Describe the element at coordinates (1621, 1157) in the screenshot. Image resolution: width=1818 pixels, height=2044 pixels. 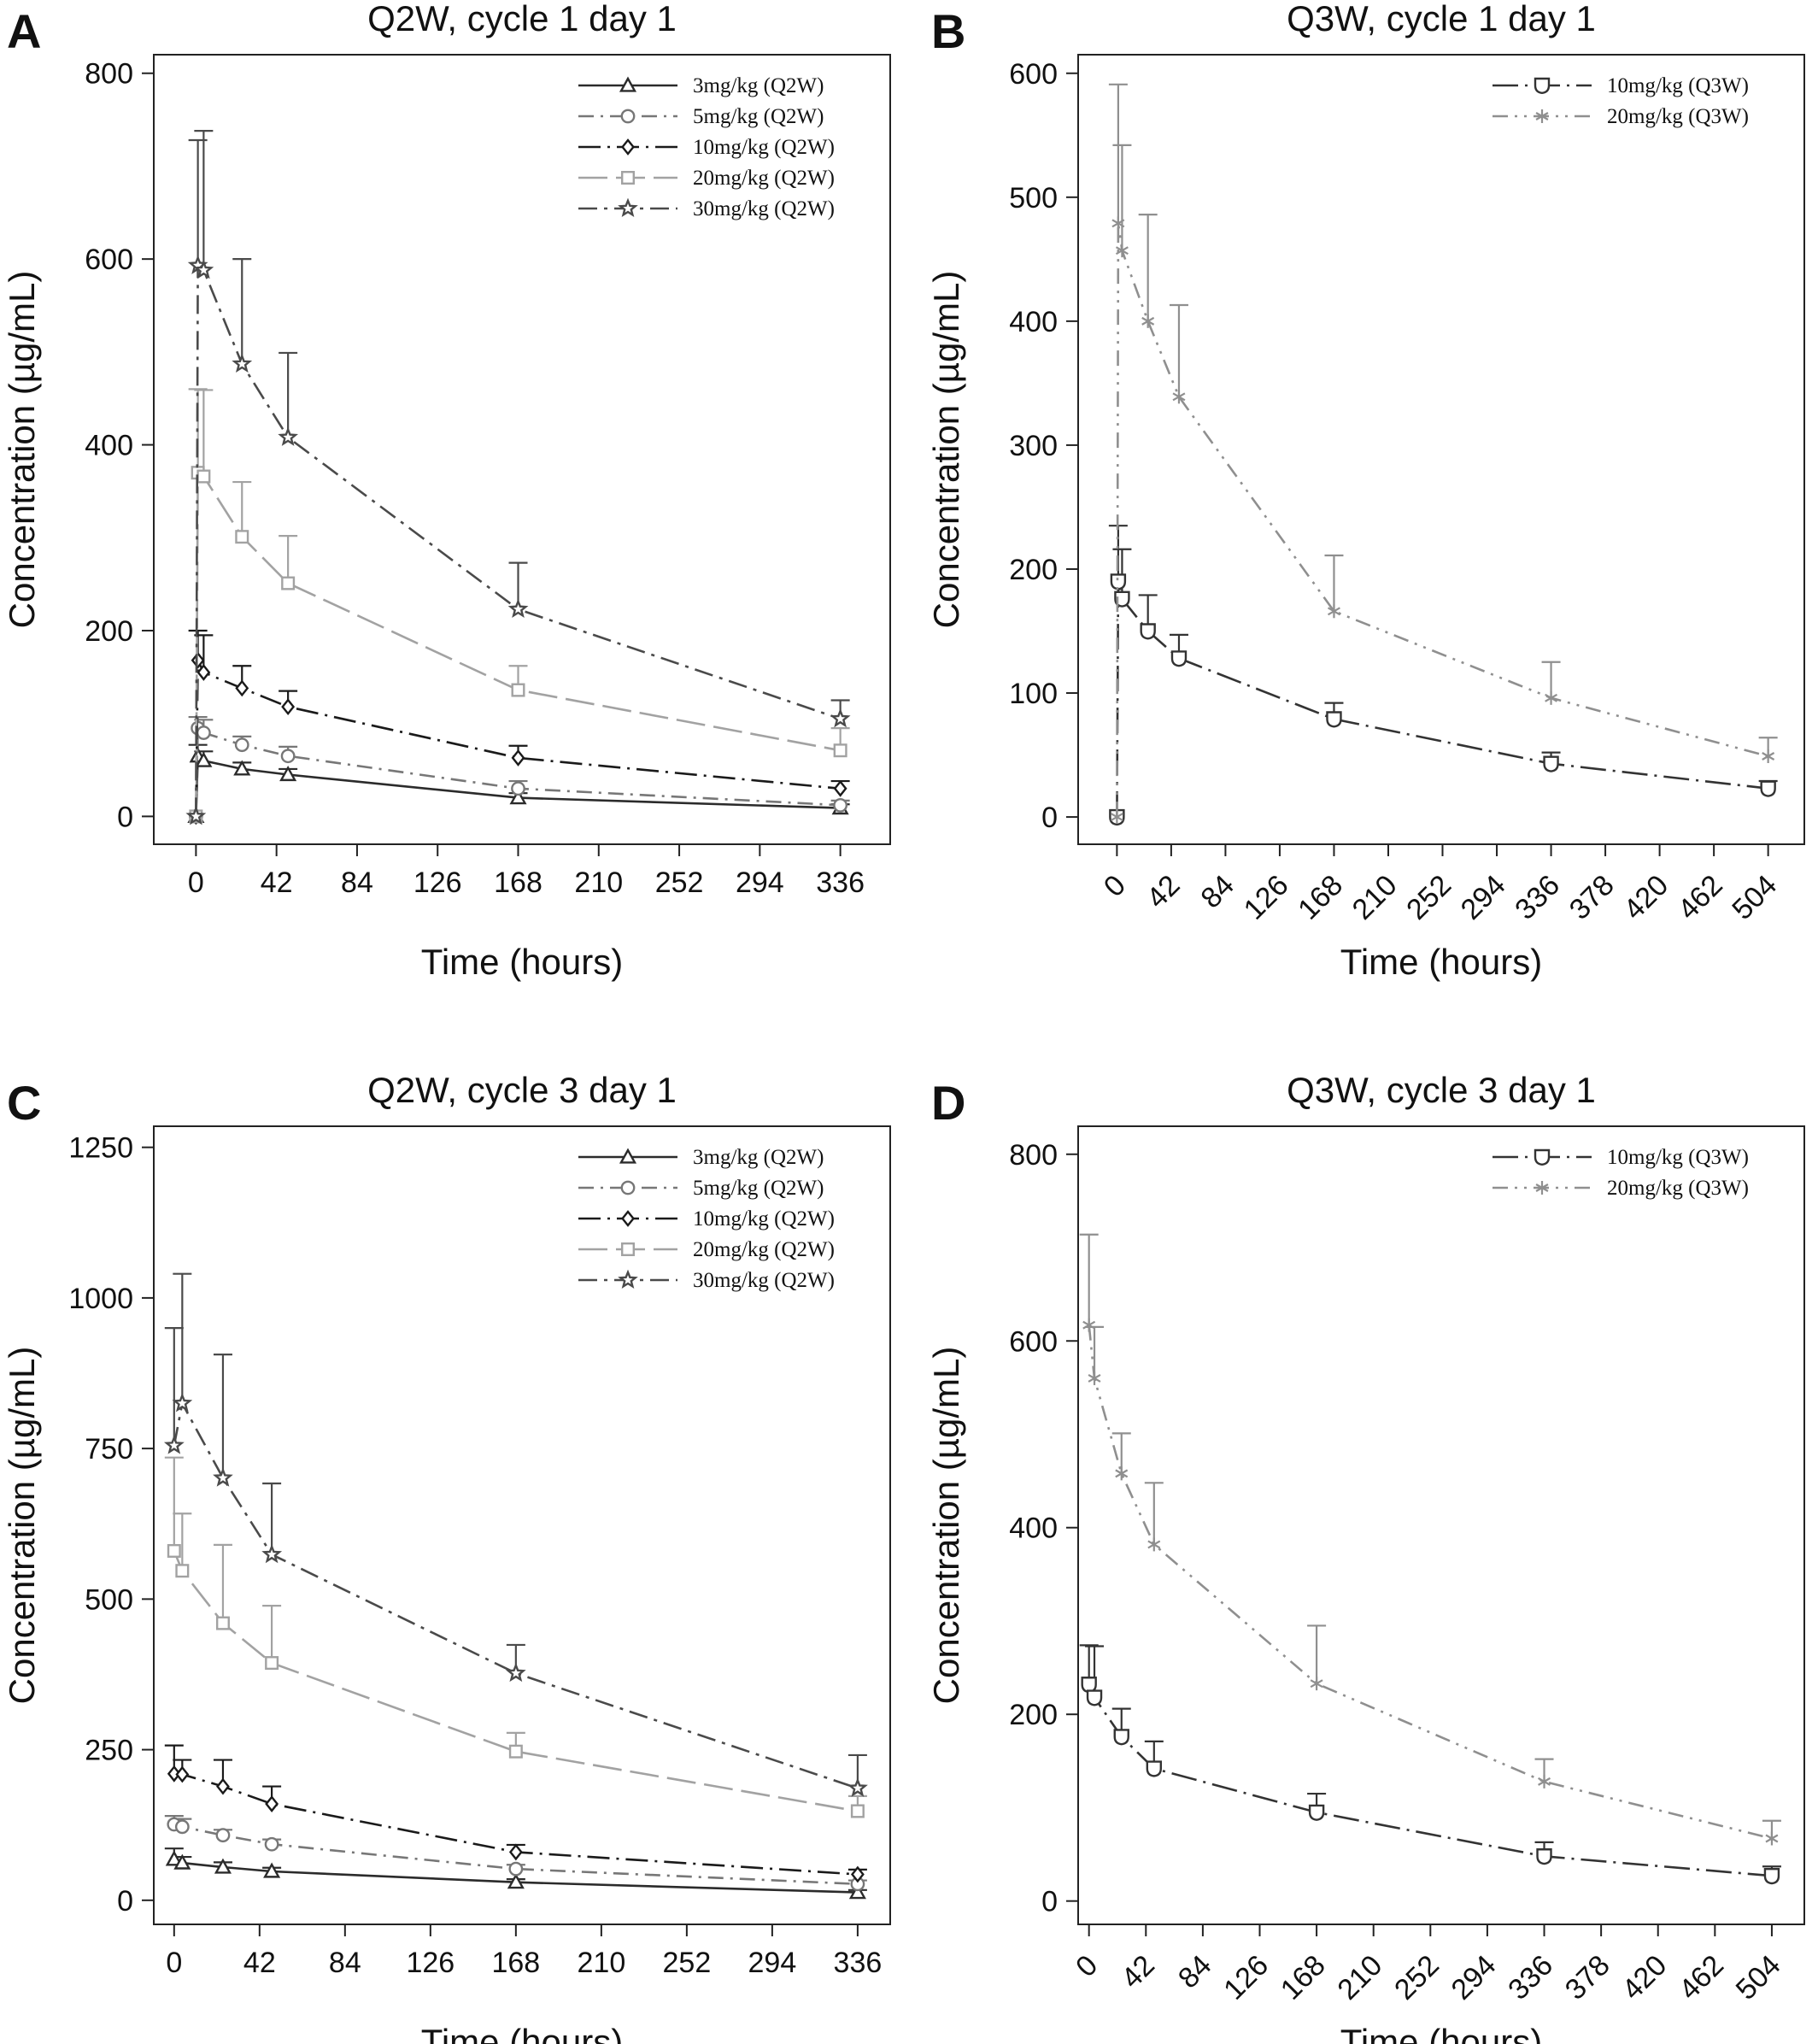
I see `legend-entry: 10mg/kg (Q3W)` at that location.